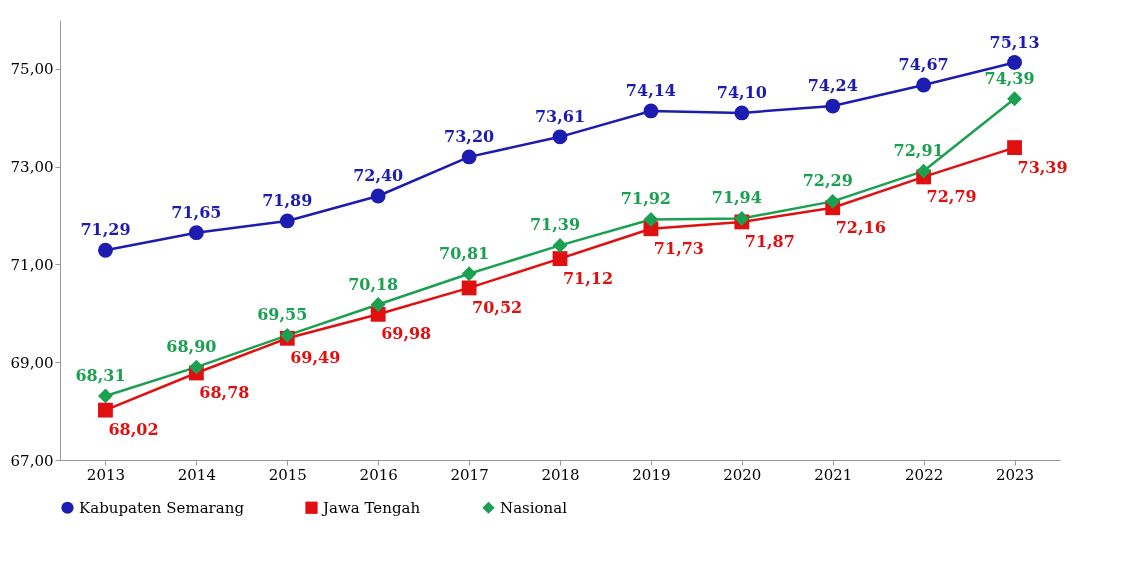 The width and height of the screenshot is (1142, 578). Describe the element at coordinates (560, 116) in the screenshot. I see `data-label: 73,61` at that location.